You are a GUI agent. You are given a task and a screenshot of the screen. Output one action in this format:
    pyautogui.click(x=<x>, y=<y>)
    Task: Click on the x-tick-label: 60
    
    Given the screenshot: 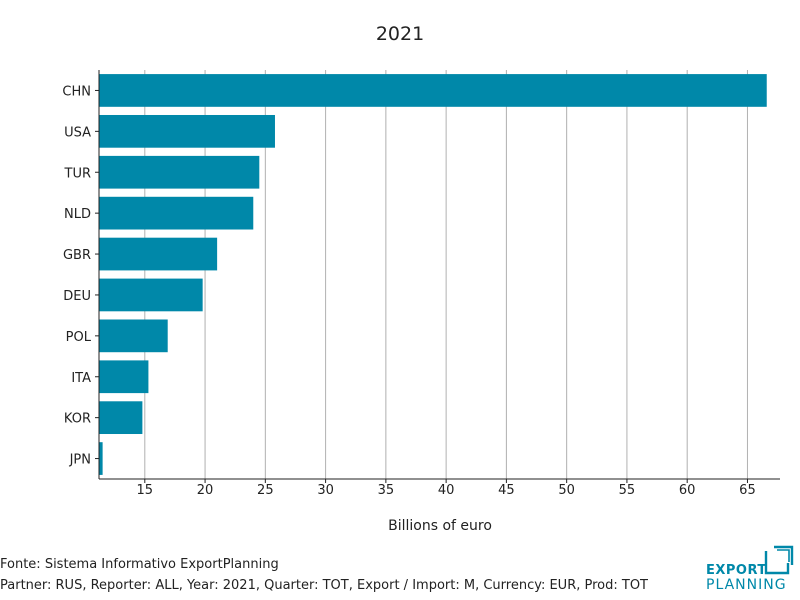 What is the action you would take?
    pyautogui.click(x=687, y=490)
    